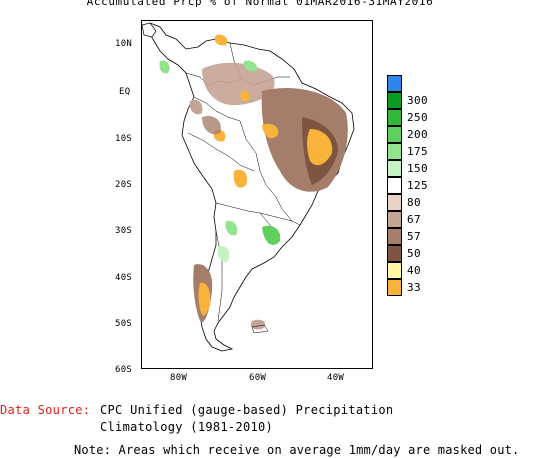 This screenshot has width=537, height=458. Describe the element at coordinates (418, 134) in the screenshot. I see `legend-label: 200` at that location.